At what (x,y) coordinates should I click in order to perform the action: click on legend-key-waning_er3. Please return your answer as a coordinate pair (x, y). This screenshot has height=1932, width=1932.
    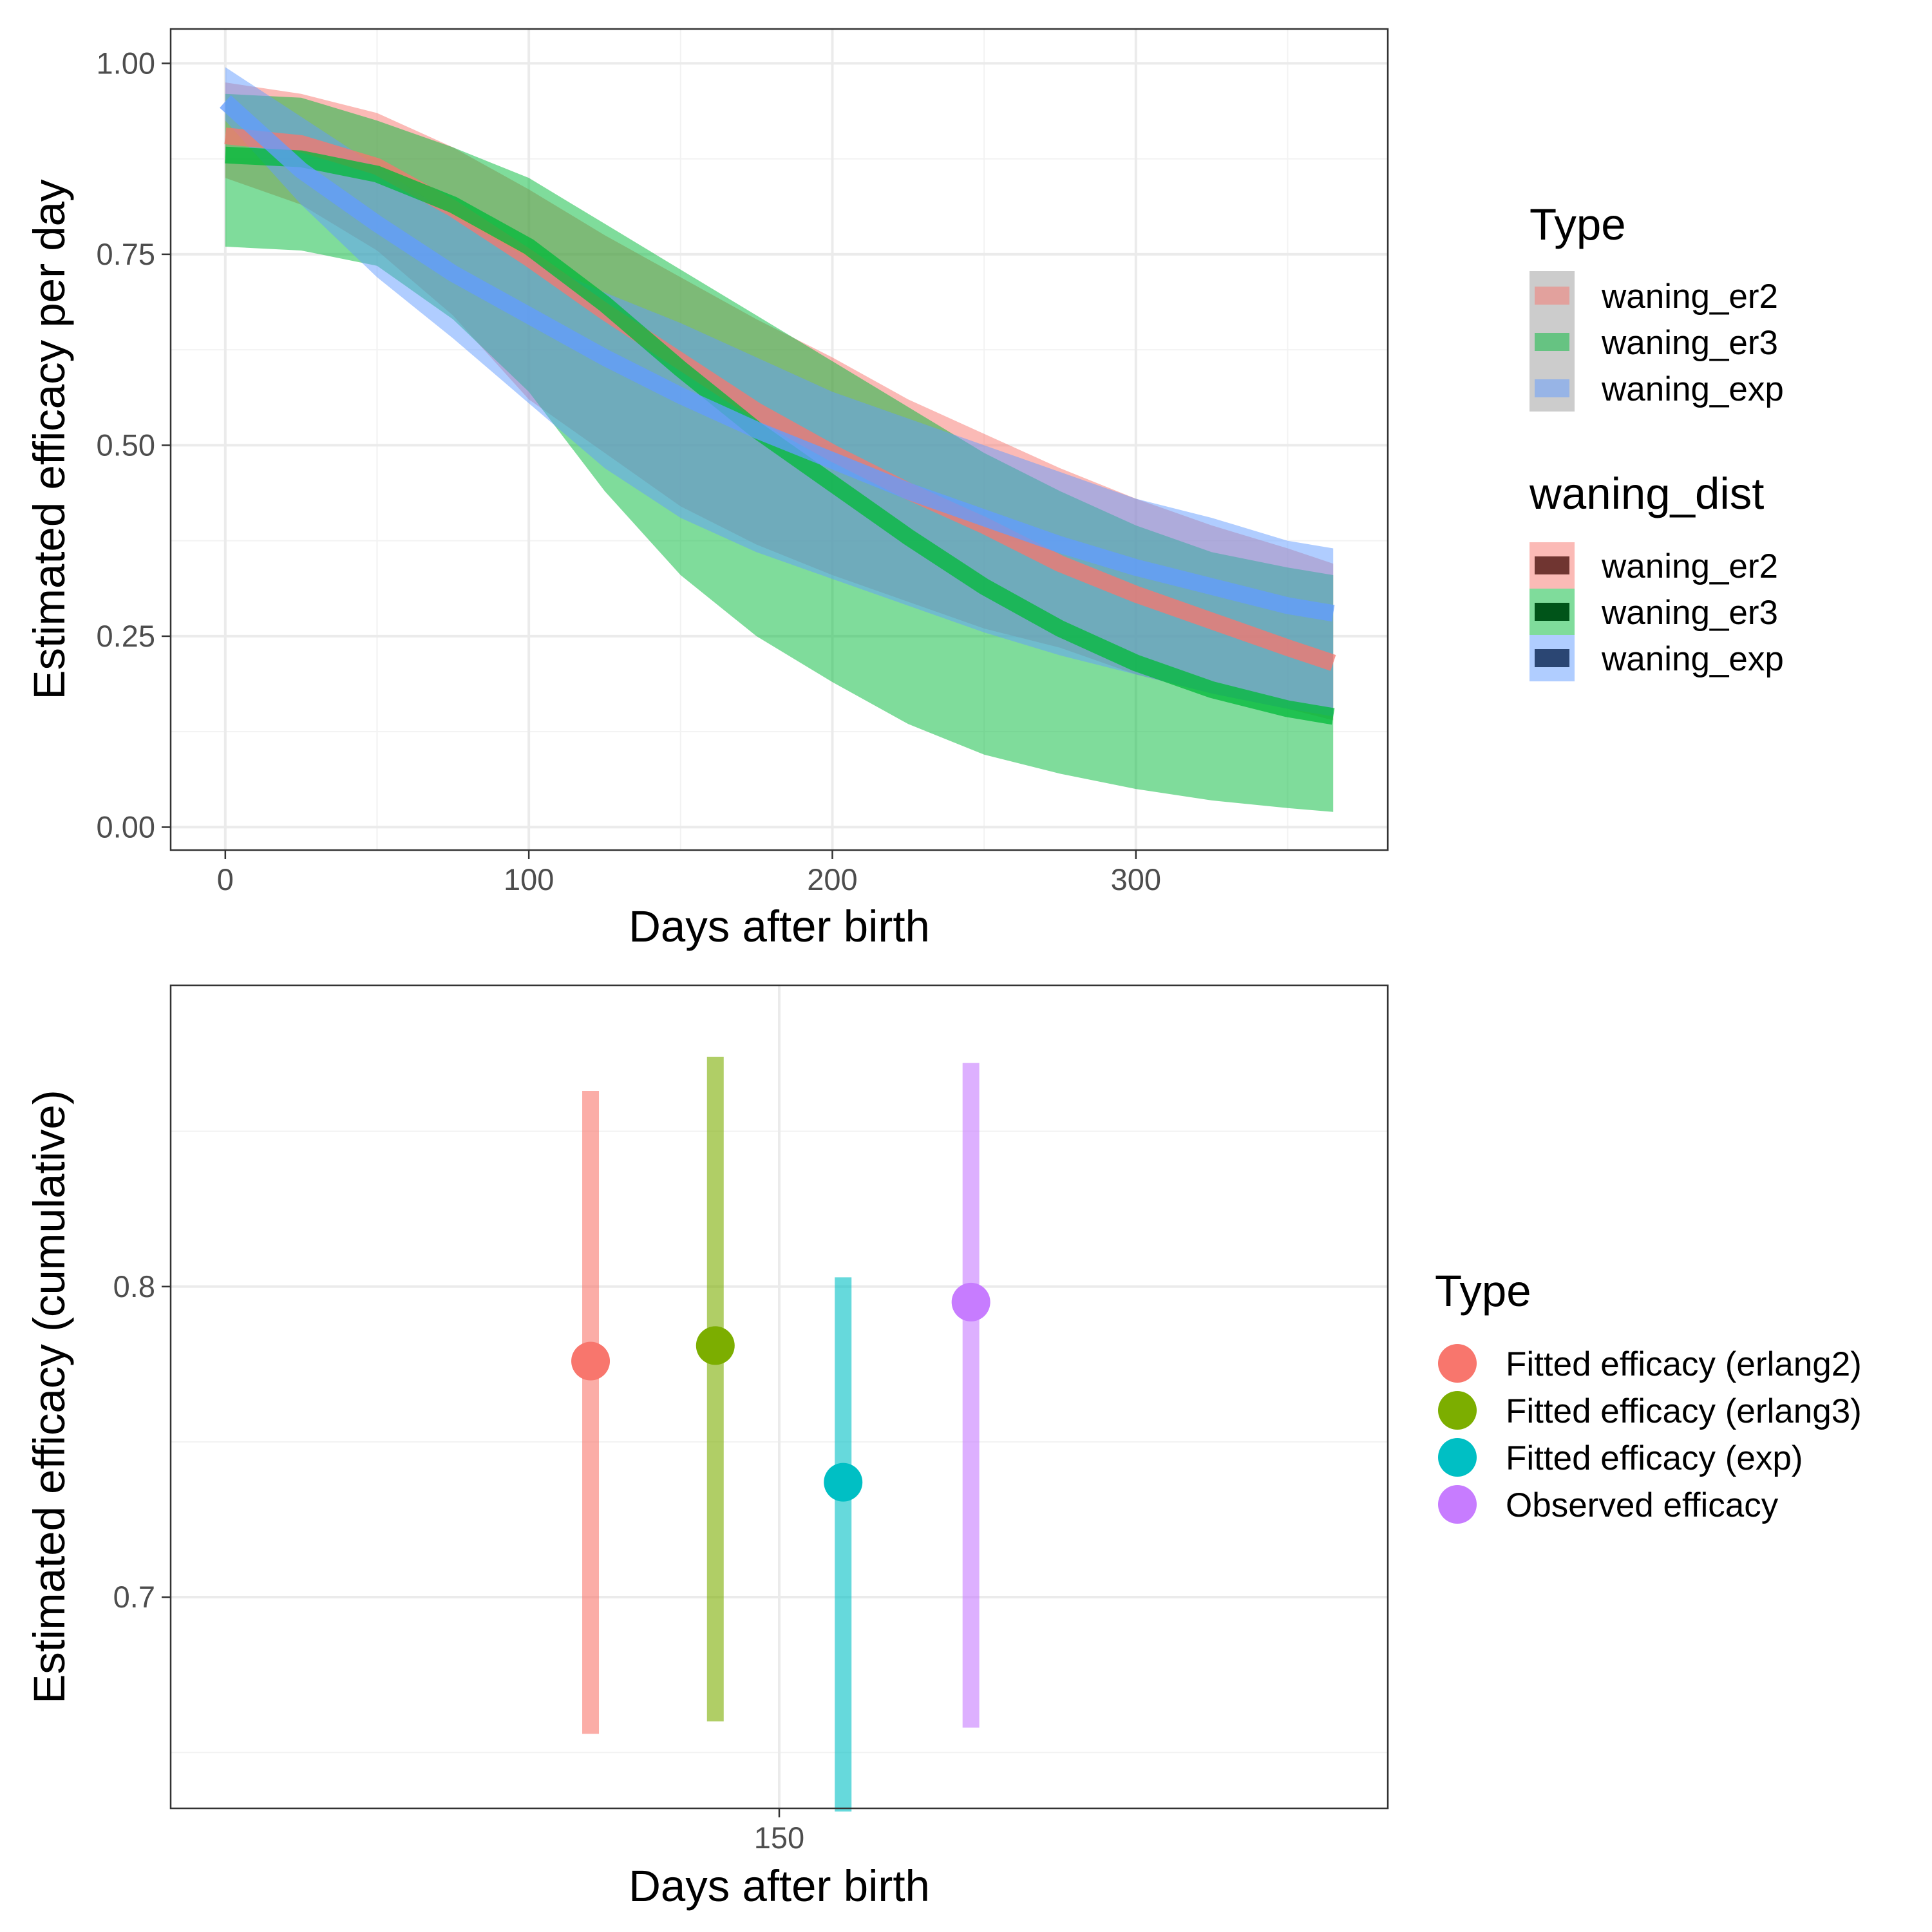
    Looking at the image, I should click on (1552, 342).